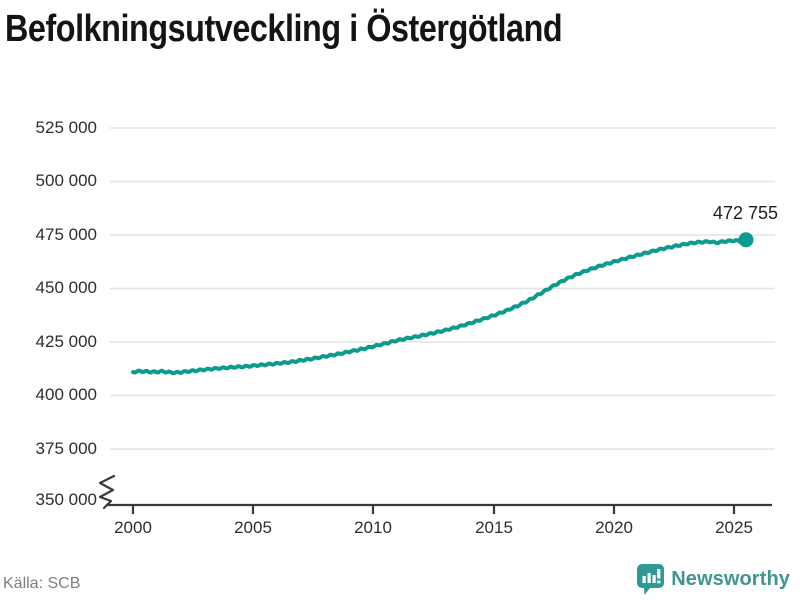 This screenshot has width=800, height=600. What do you see at coordinates (730, 579) in the screenshot?
I see `brand-name: Newsworthy` at bounding box center [730, 579].